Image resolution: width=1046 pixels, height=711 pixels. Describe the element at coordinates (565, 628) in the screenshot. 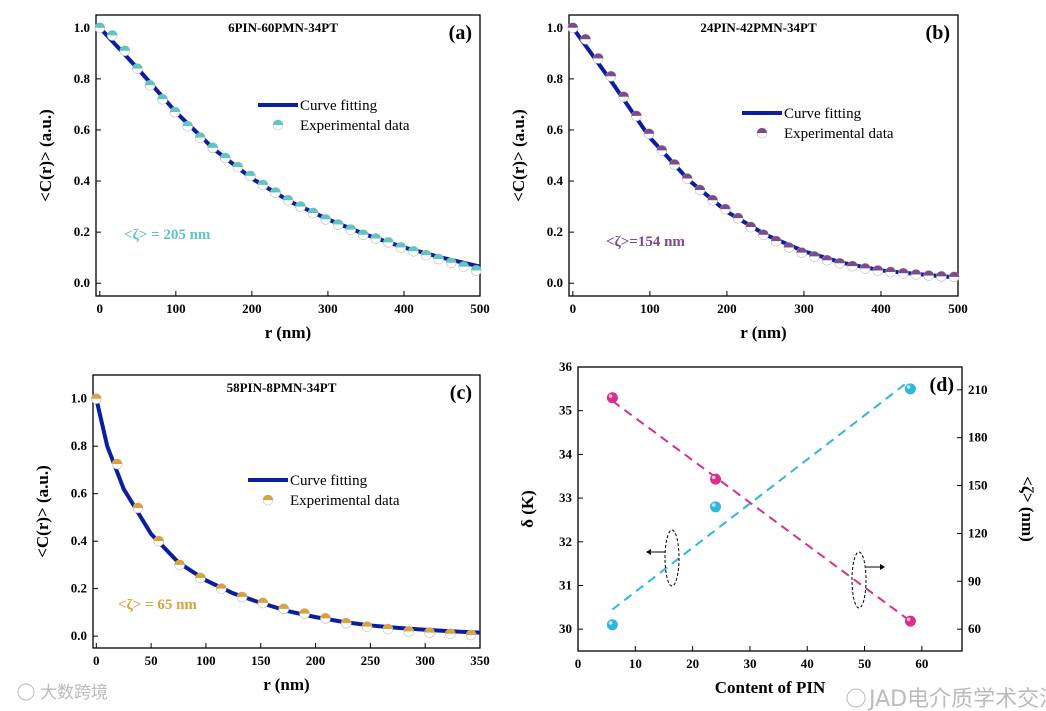

I see `y-tick-label: 30` at that location.